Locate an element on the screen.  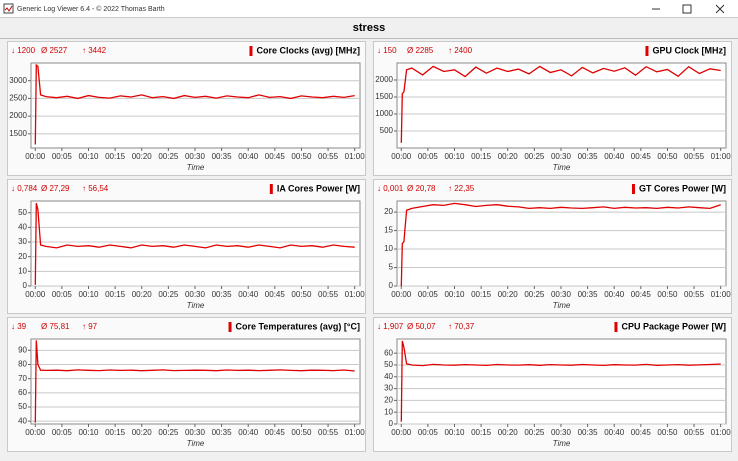
stat-label: Ø 27,29 is located at coordinates (55, 188).